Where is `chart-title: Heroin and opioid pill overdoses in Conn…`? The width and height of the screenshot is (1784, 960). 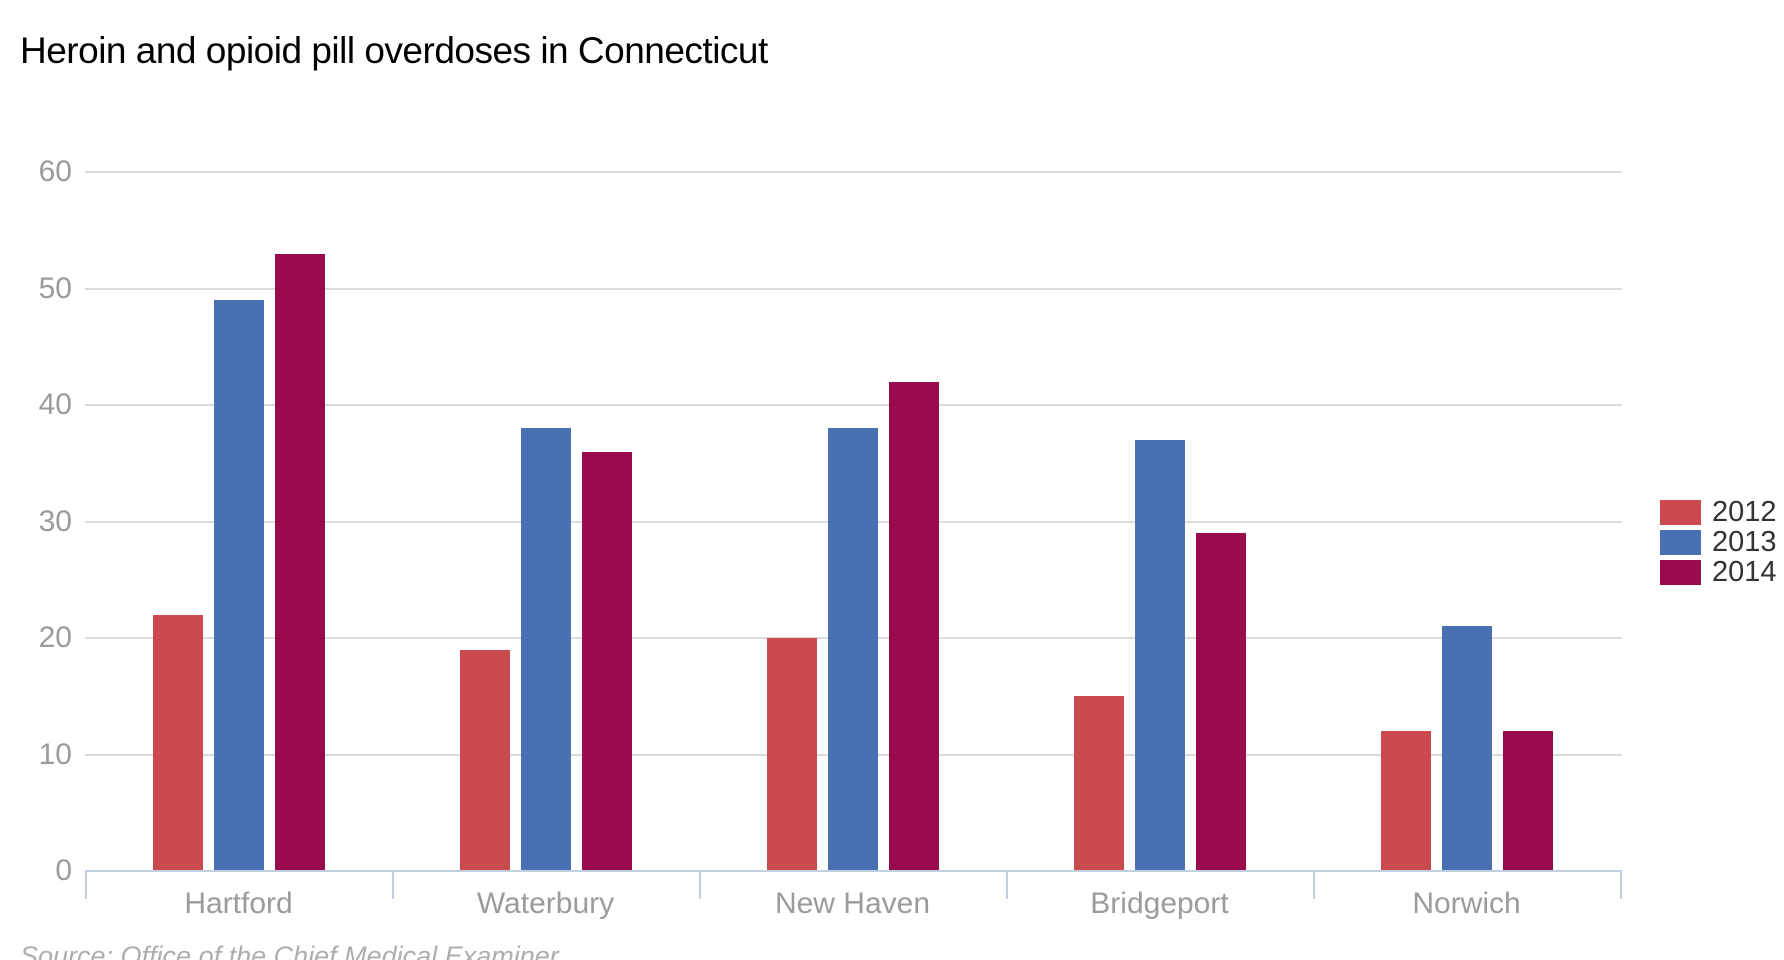
chart-title: Heroin and opioid pill overdoses in Conn… is located at coordinates (394, 50).